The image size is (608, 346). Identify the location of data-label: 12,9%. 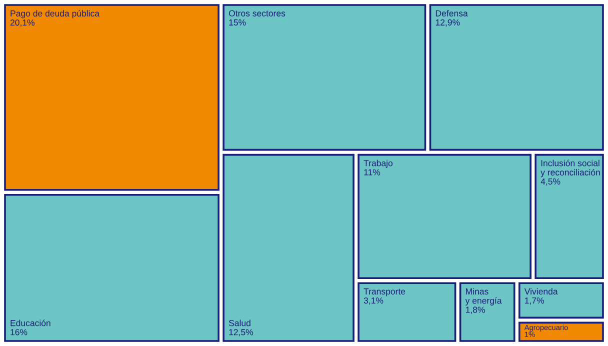
(448, 23).